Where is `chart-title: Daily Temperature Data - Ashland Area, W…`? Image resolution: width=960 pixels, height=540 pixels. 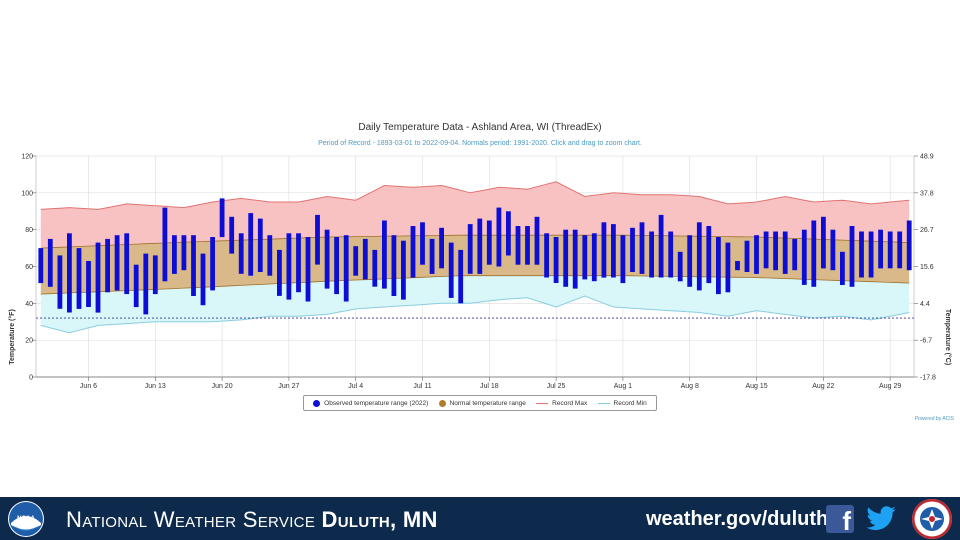 chart-title: Daily Temperature Data - Ashland Area, W… is located at coordinates (479, 127).